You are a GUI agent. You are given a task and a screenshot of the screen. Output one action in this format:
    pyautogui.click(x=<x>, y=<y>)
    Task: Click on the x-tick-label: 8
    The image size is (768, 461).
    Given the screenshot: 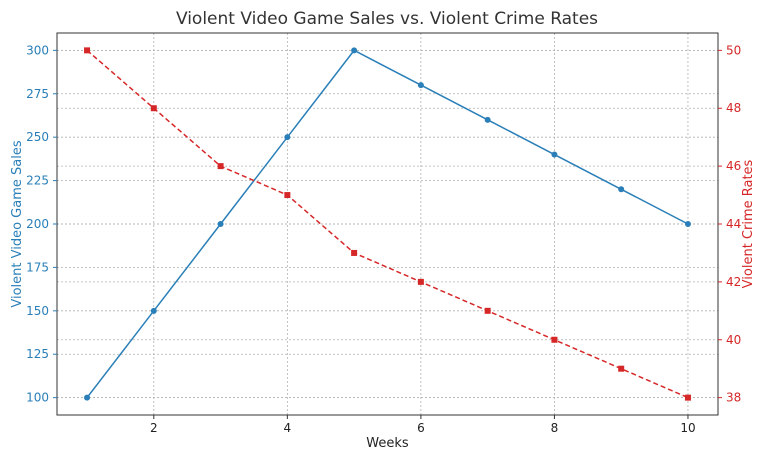 What is the action you would take?
    pyautogui.click(x=555, y=428)
    